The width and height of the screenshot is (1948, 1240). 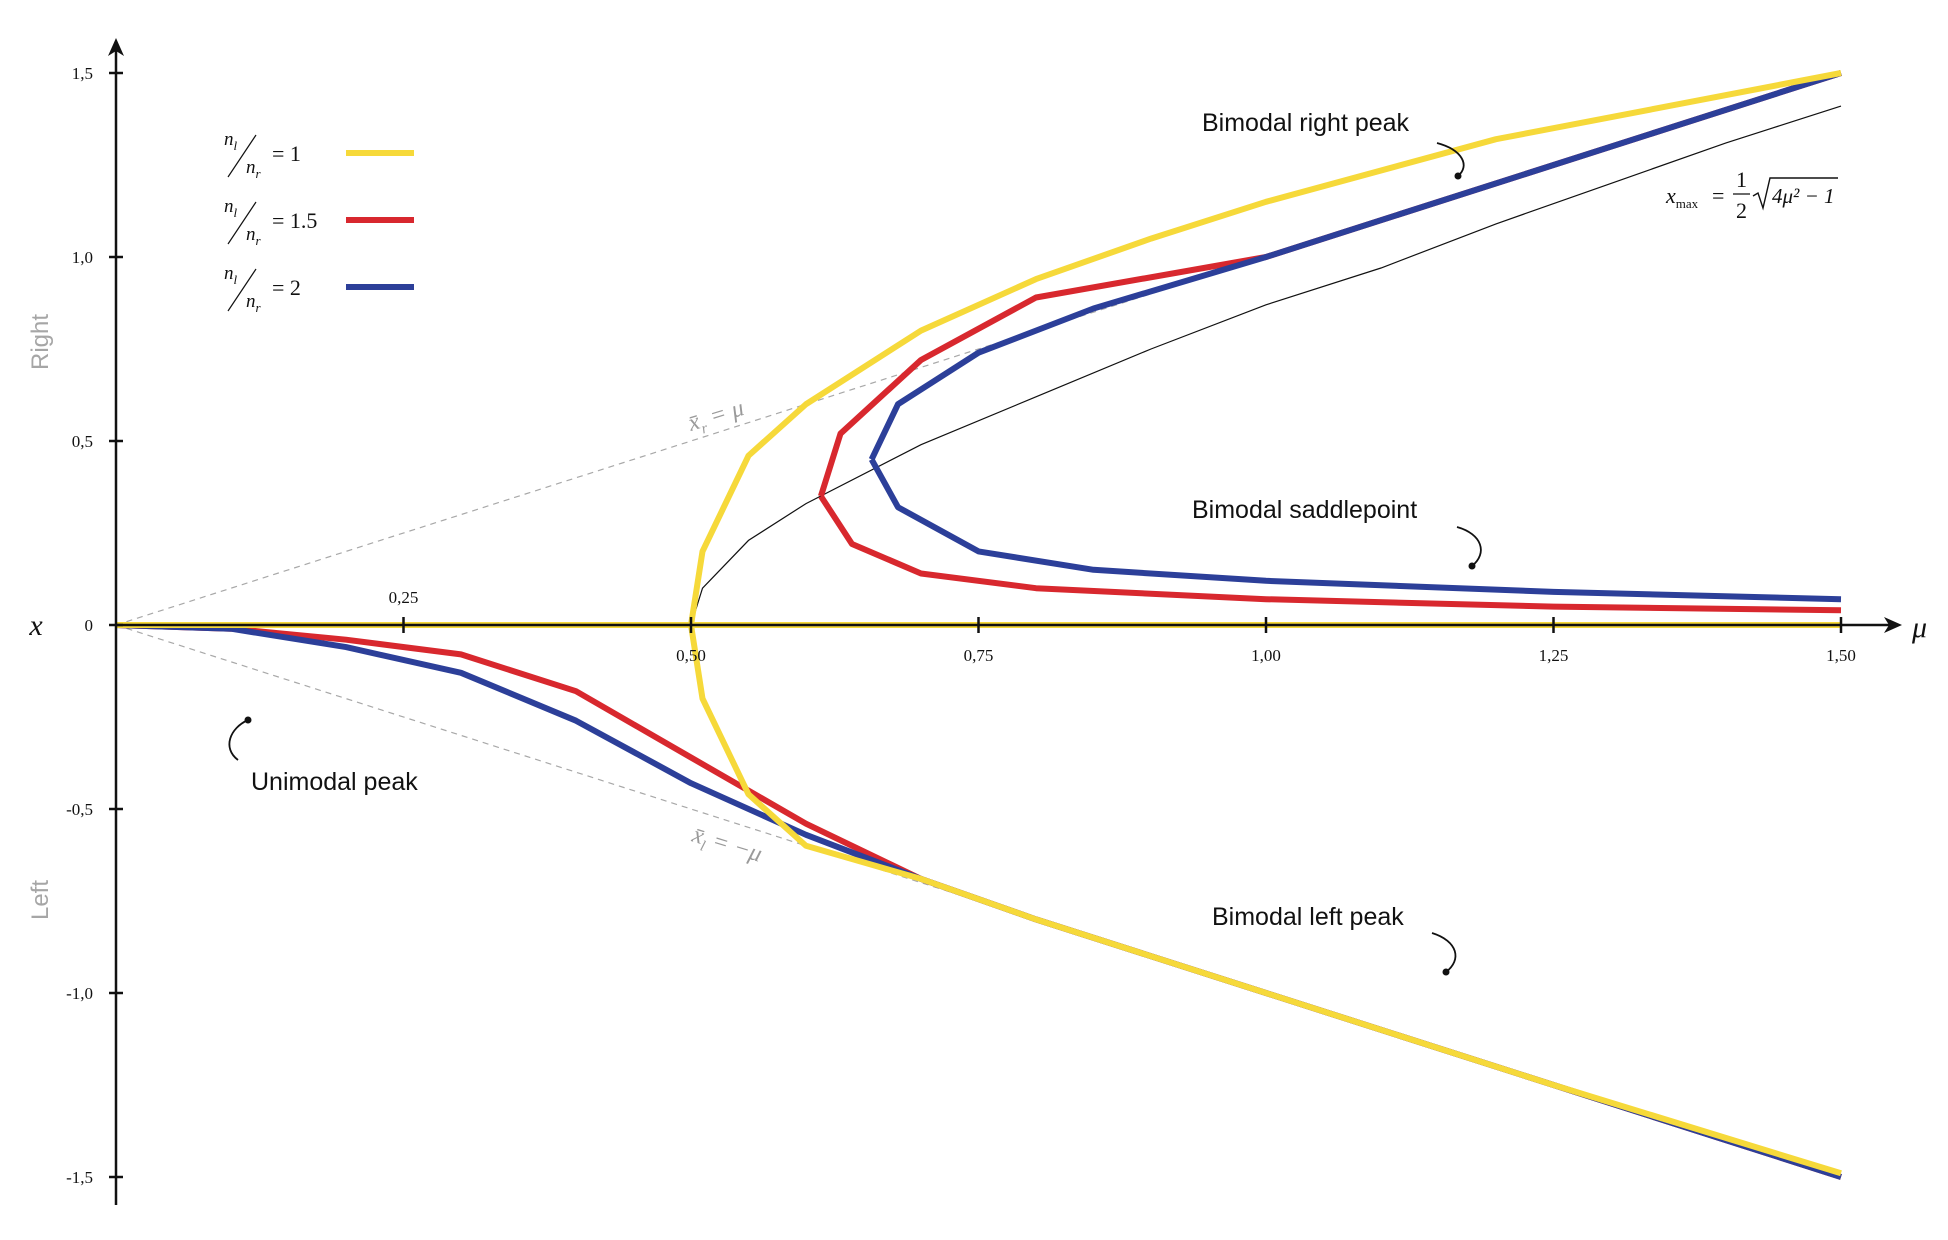 What do you see at coordinates (1306, 123) in the screenshot?
I see `annotation-label: Bimodal right peak` at bounding box center [1306, 123].